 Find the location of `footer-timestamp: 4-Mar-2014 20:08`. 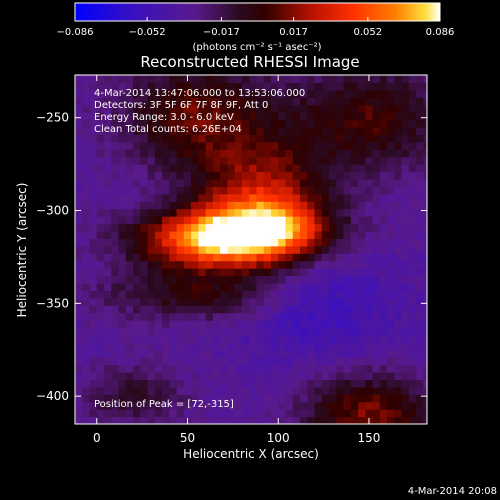

footer-timestamp: 4-Mar-2014 20:08 is located at coordinates (452, 491).